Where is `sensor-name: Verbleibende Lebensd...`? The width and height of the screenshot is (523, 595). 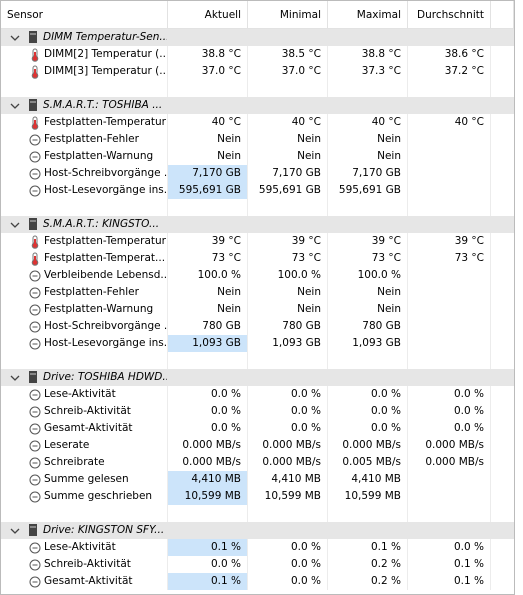 sensor-name: Verbleibende Lebensd... is located at coordinates (105, 275).